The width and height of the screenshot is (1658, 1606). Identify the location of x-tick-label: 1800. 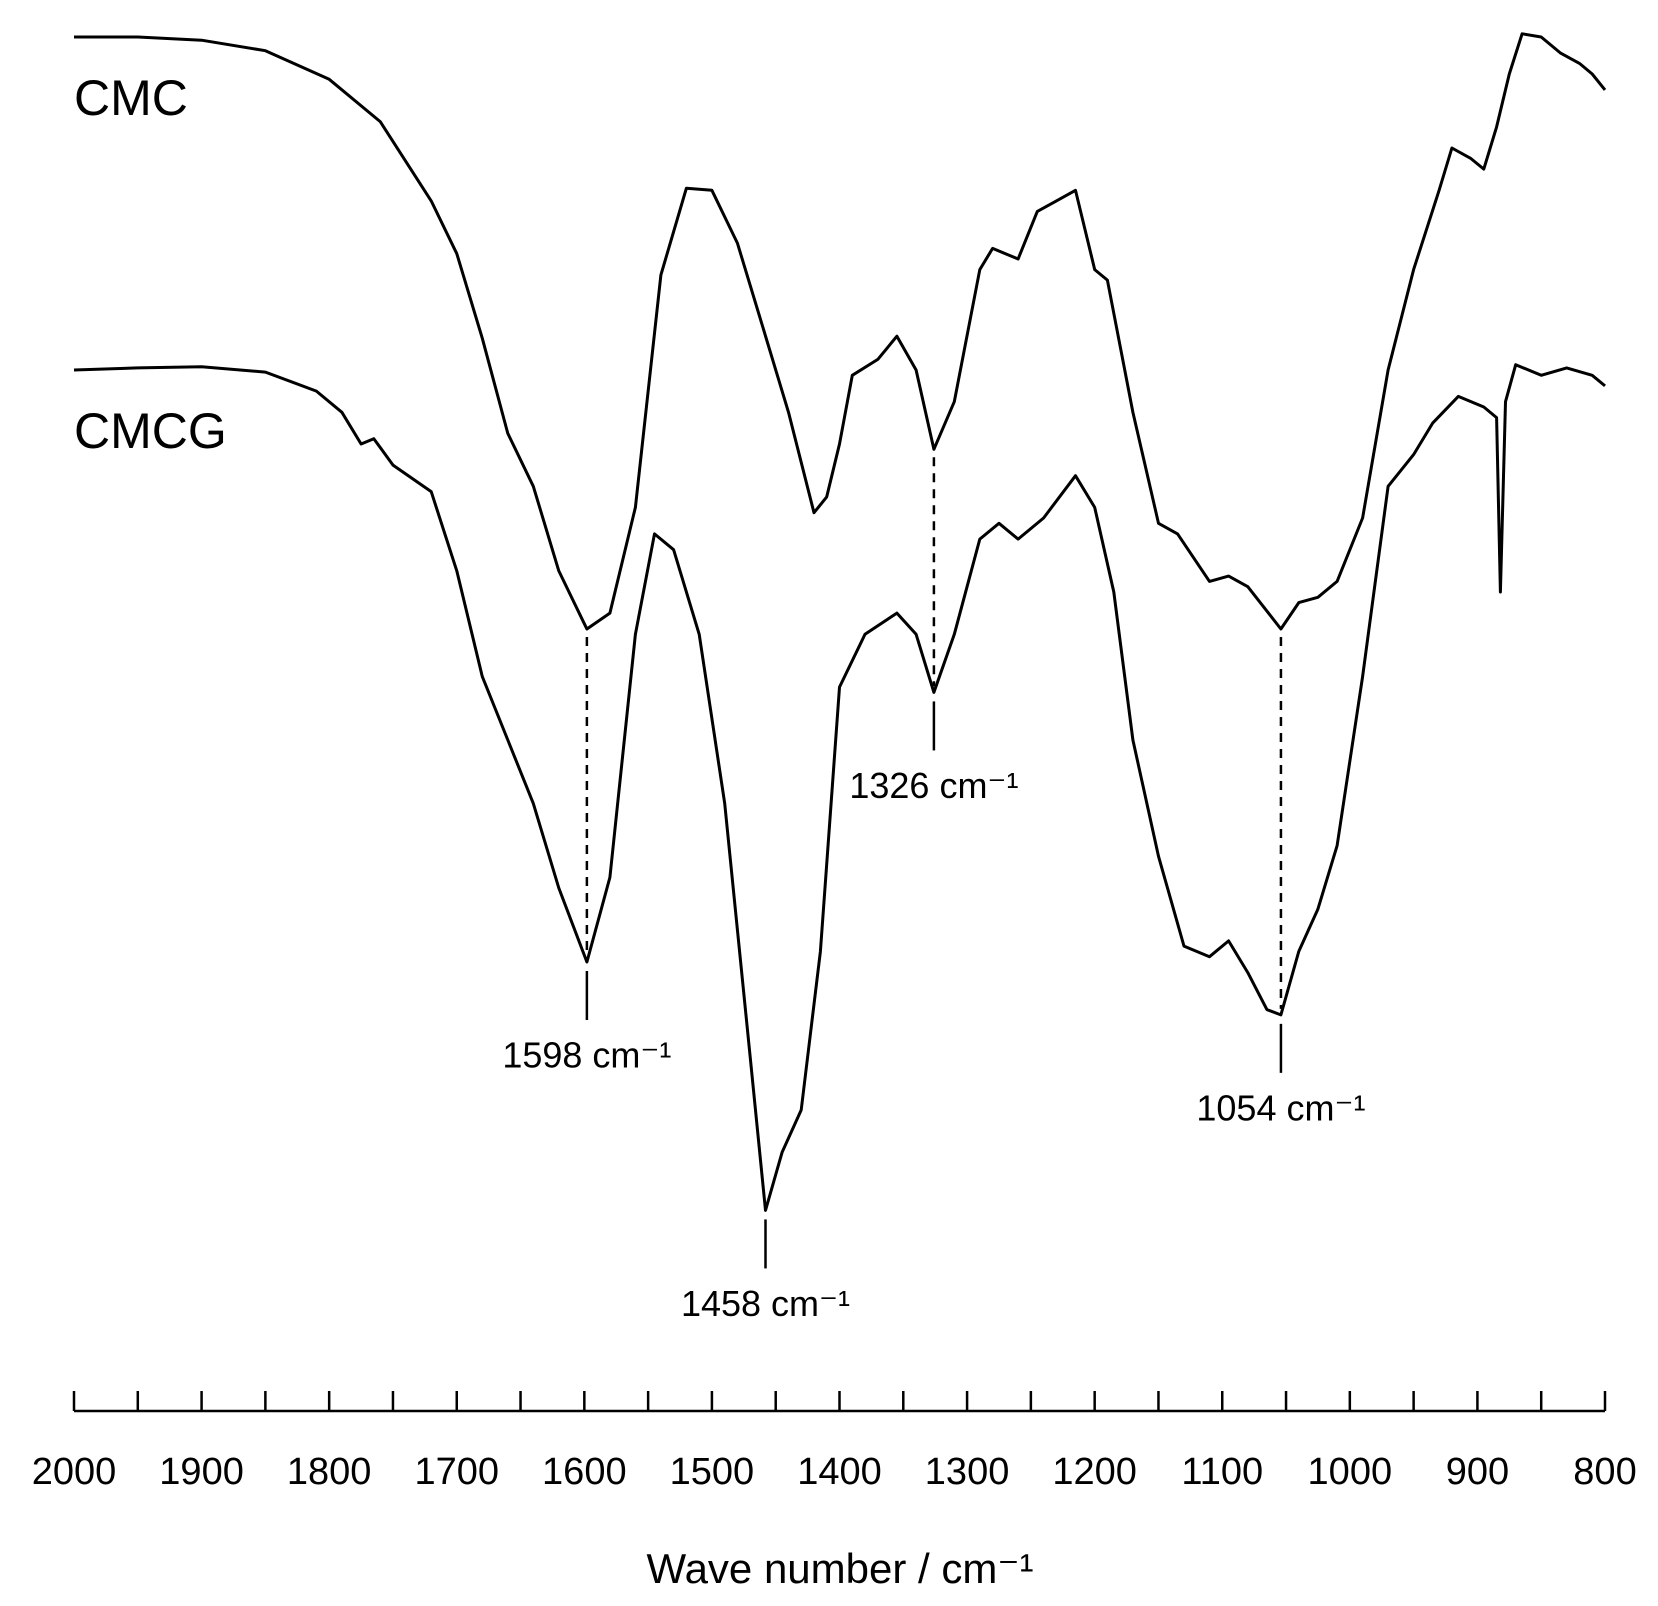
(329, 1472).